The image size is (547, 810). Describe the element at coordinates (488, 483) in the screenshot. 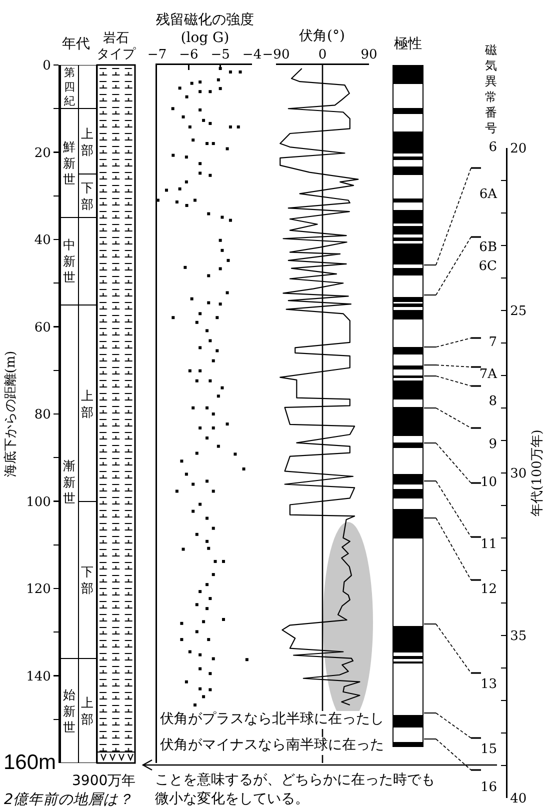

I see `annotation: 10` at that location.